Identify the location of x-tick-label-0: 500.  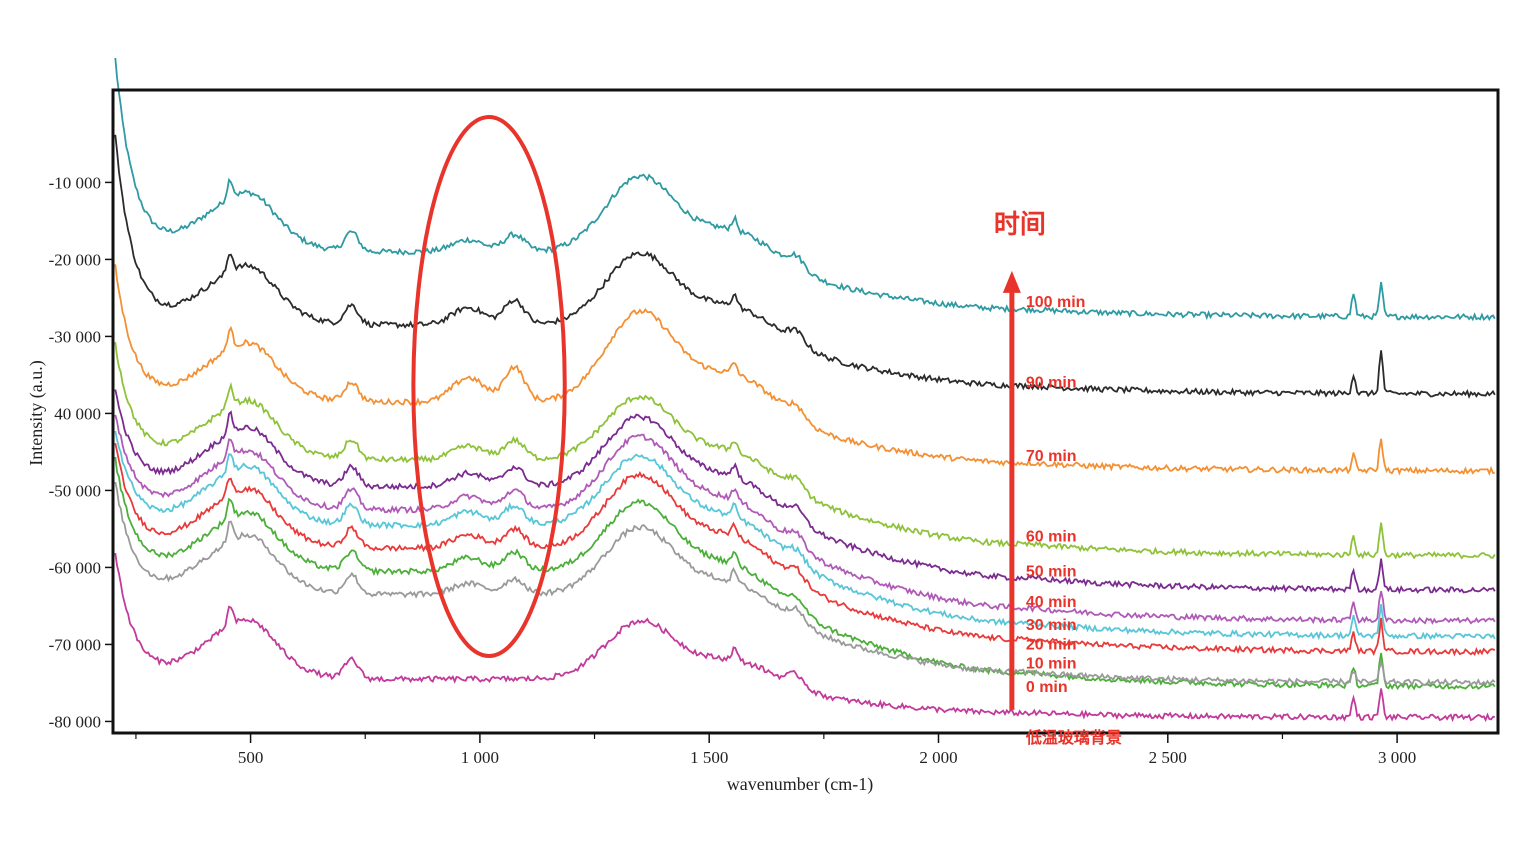
(251, 757).